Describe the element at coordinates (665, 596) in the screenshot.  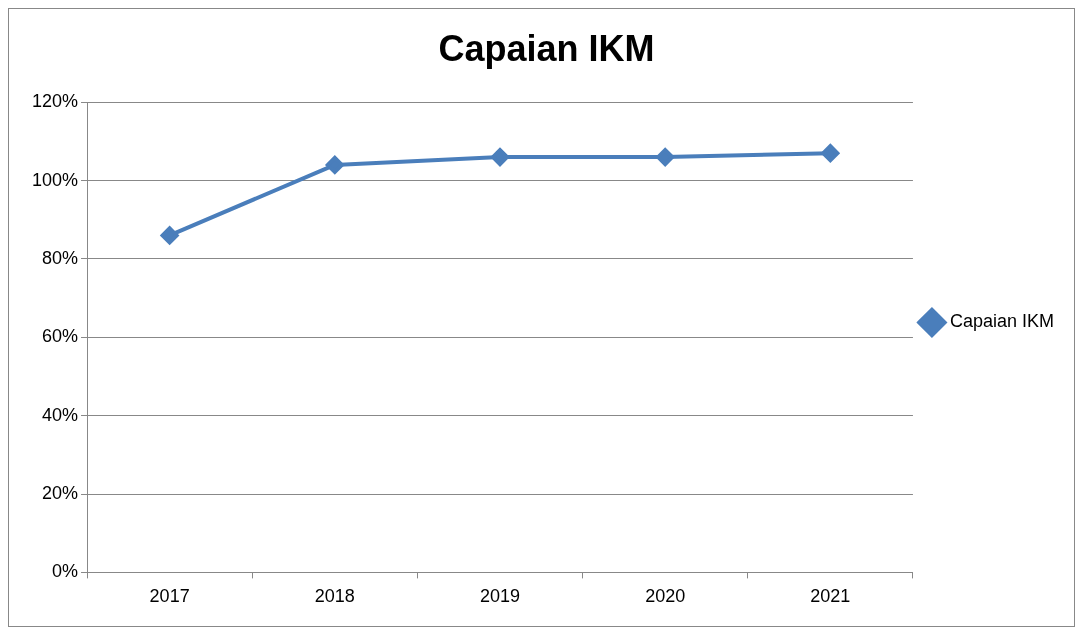
I see `x-tick-label: 2020` at that location.